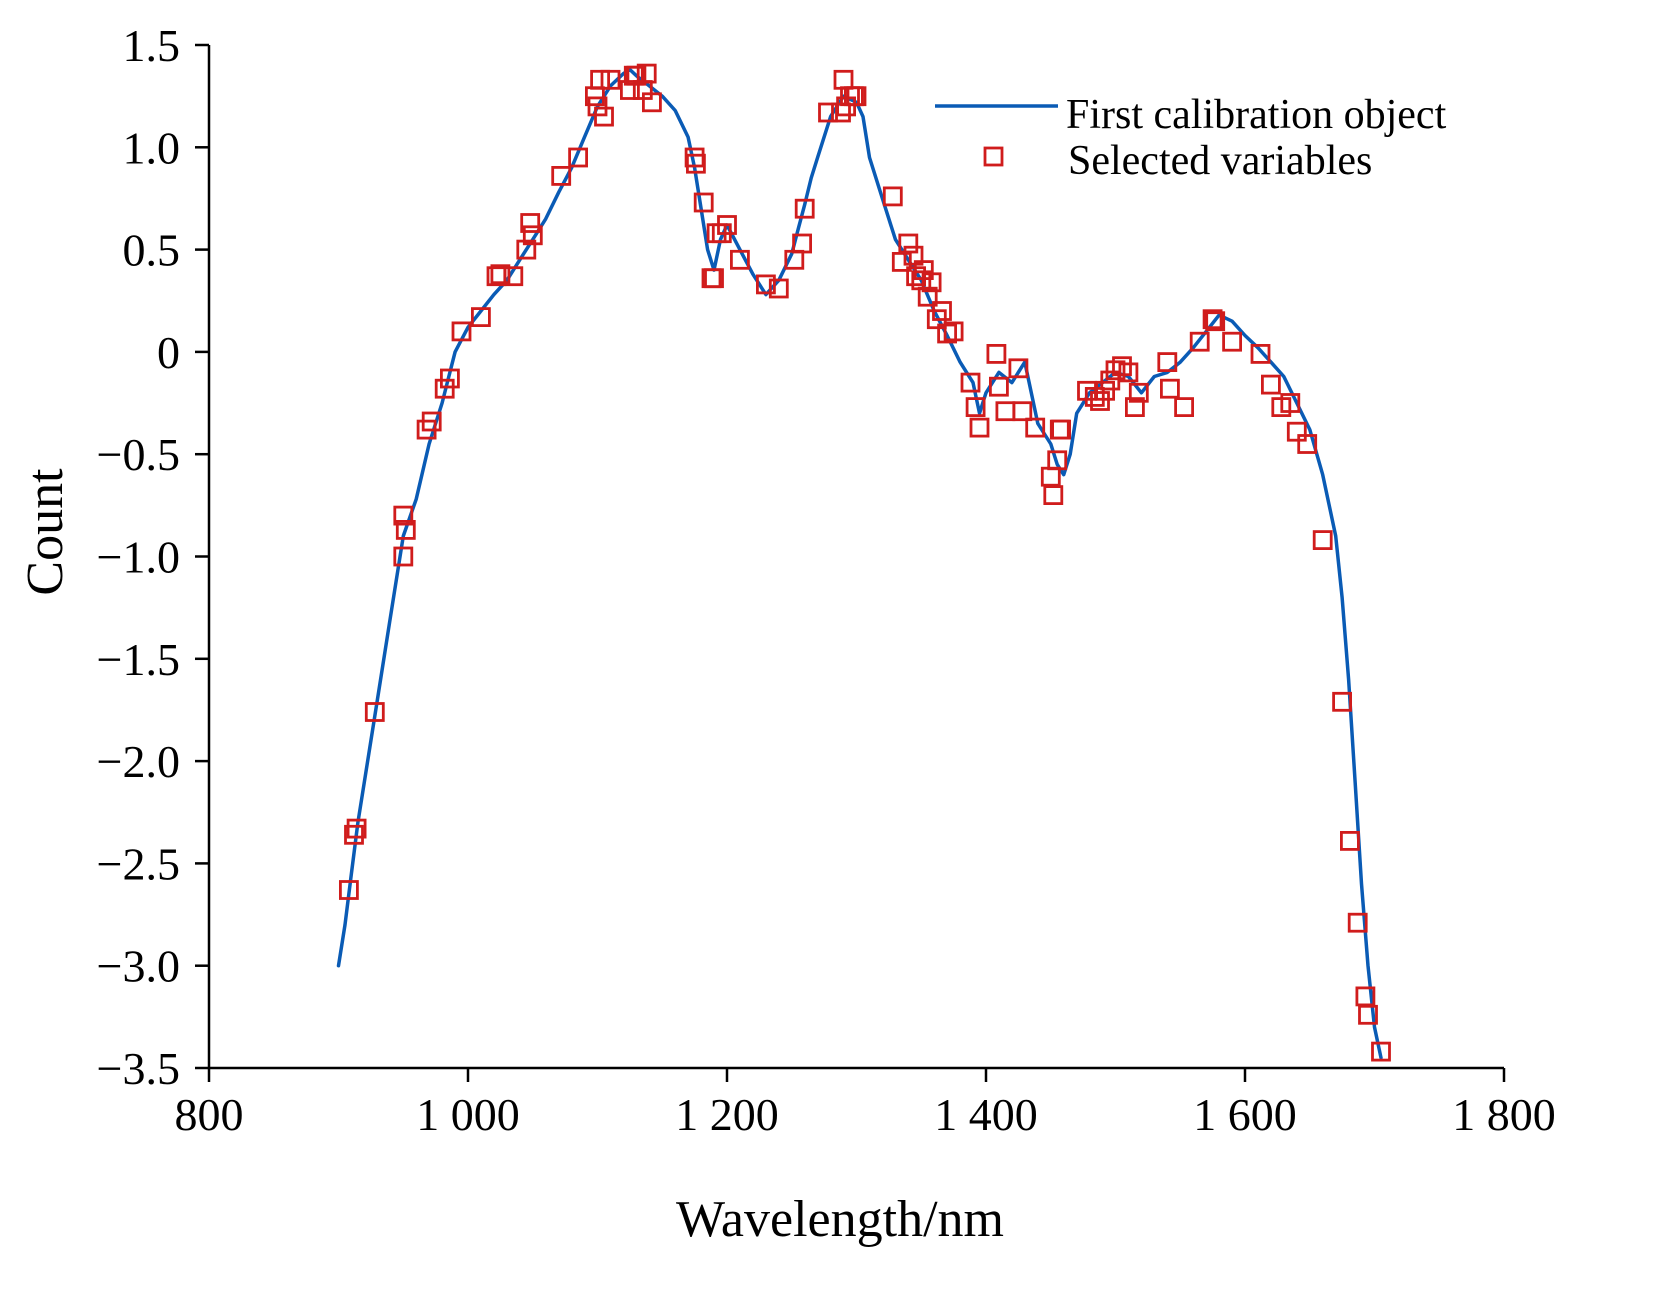 This screenshot has height=1300, width=1663. Describe the element at coordinates (986, 1114) in the screenshot. I see `x-tick-label: 1 400` at that location.